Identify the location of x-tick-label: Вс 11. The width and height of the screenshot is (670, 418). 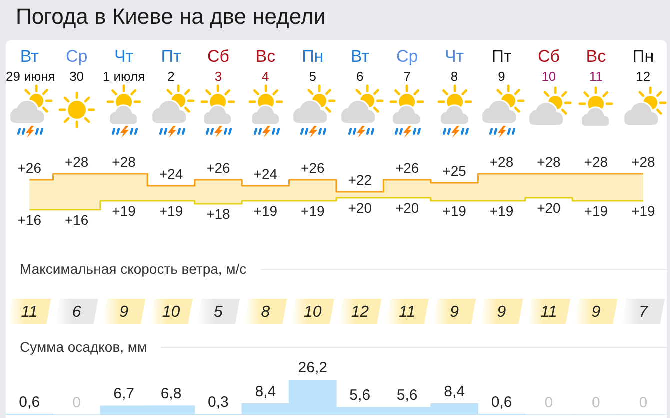
(596, 65).